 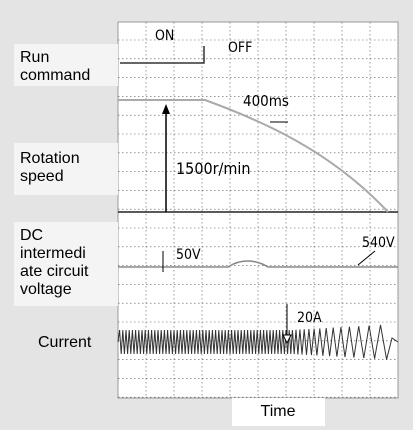 What do you see at coordinates (42, 176) in the screenshot?
I see `line: speed` at bounding box center [42, 176].